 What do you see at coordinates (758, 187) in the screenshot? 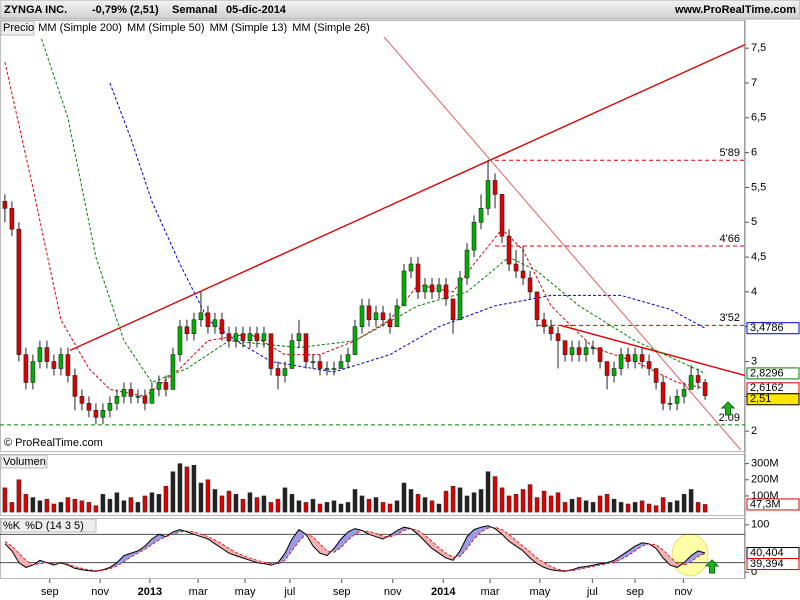
I see `y-tick-label: 5,5` at bounding box center [758, 187].